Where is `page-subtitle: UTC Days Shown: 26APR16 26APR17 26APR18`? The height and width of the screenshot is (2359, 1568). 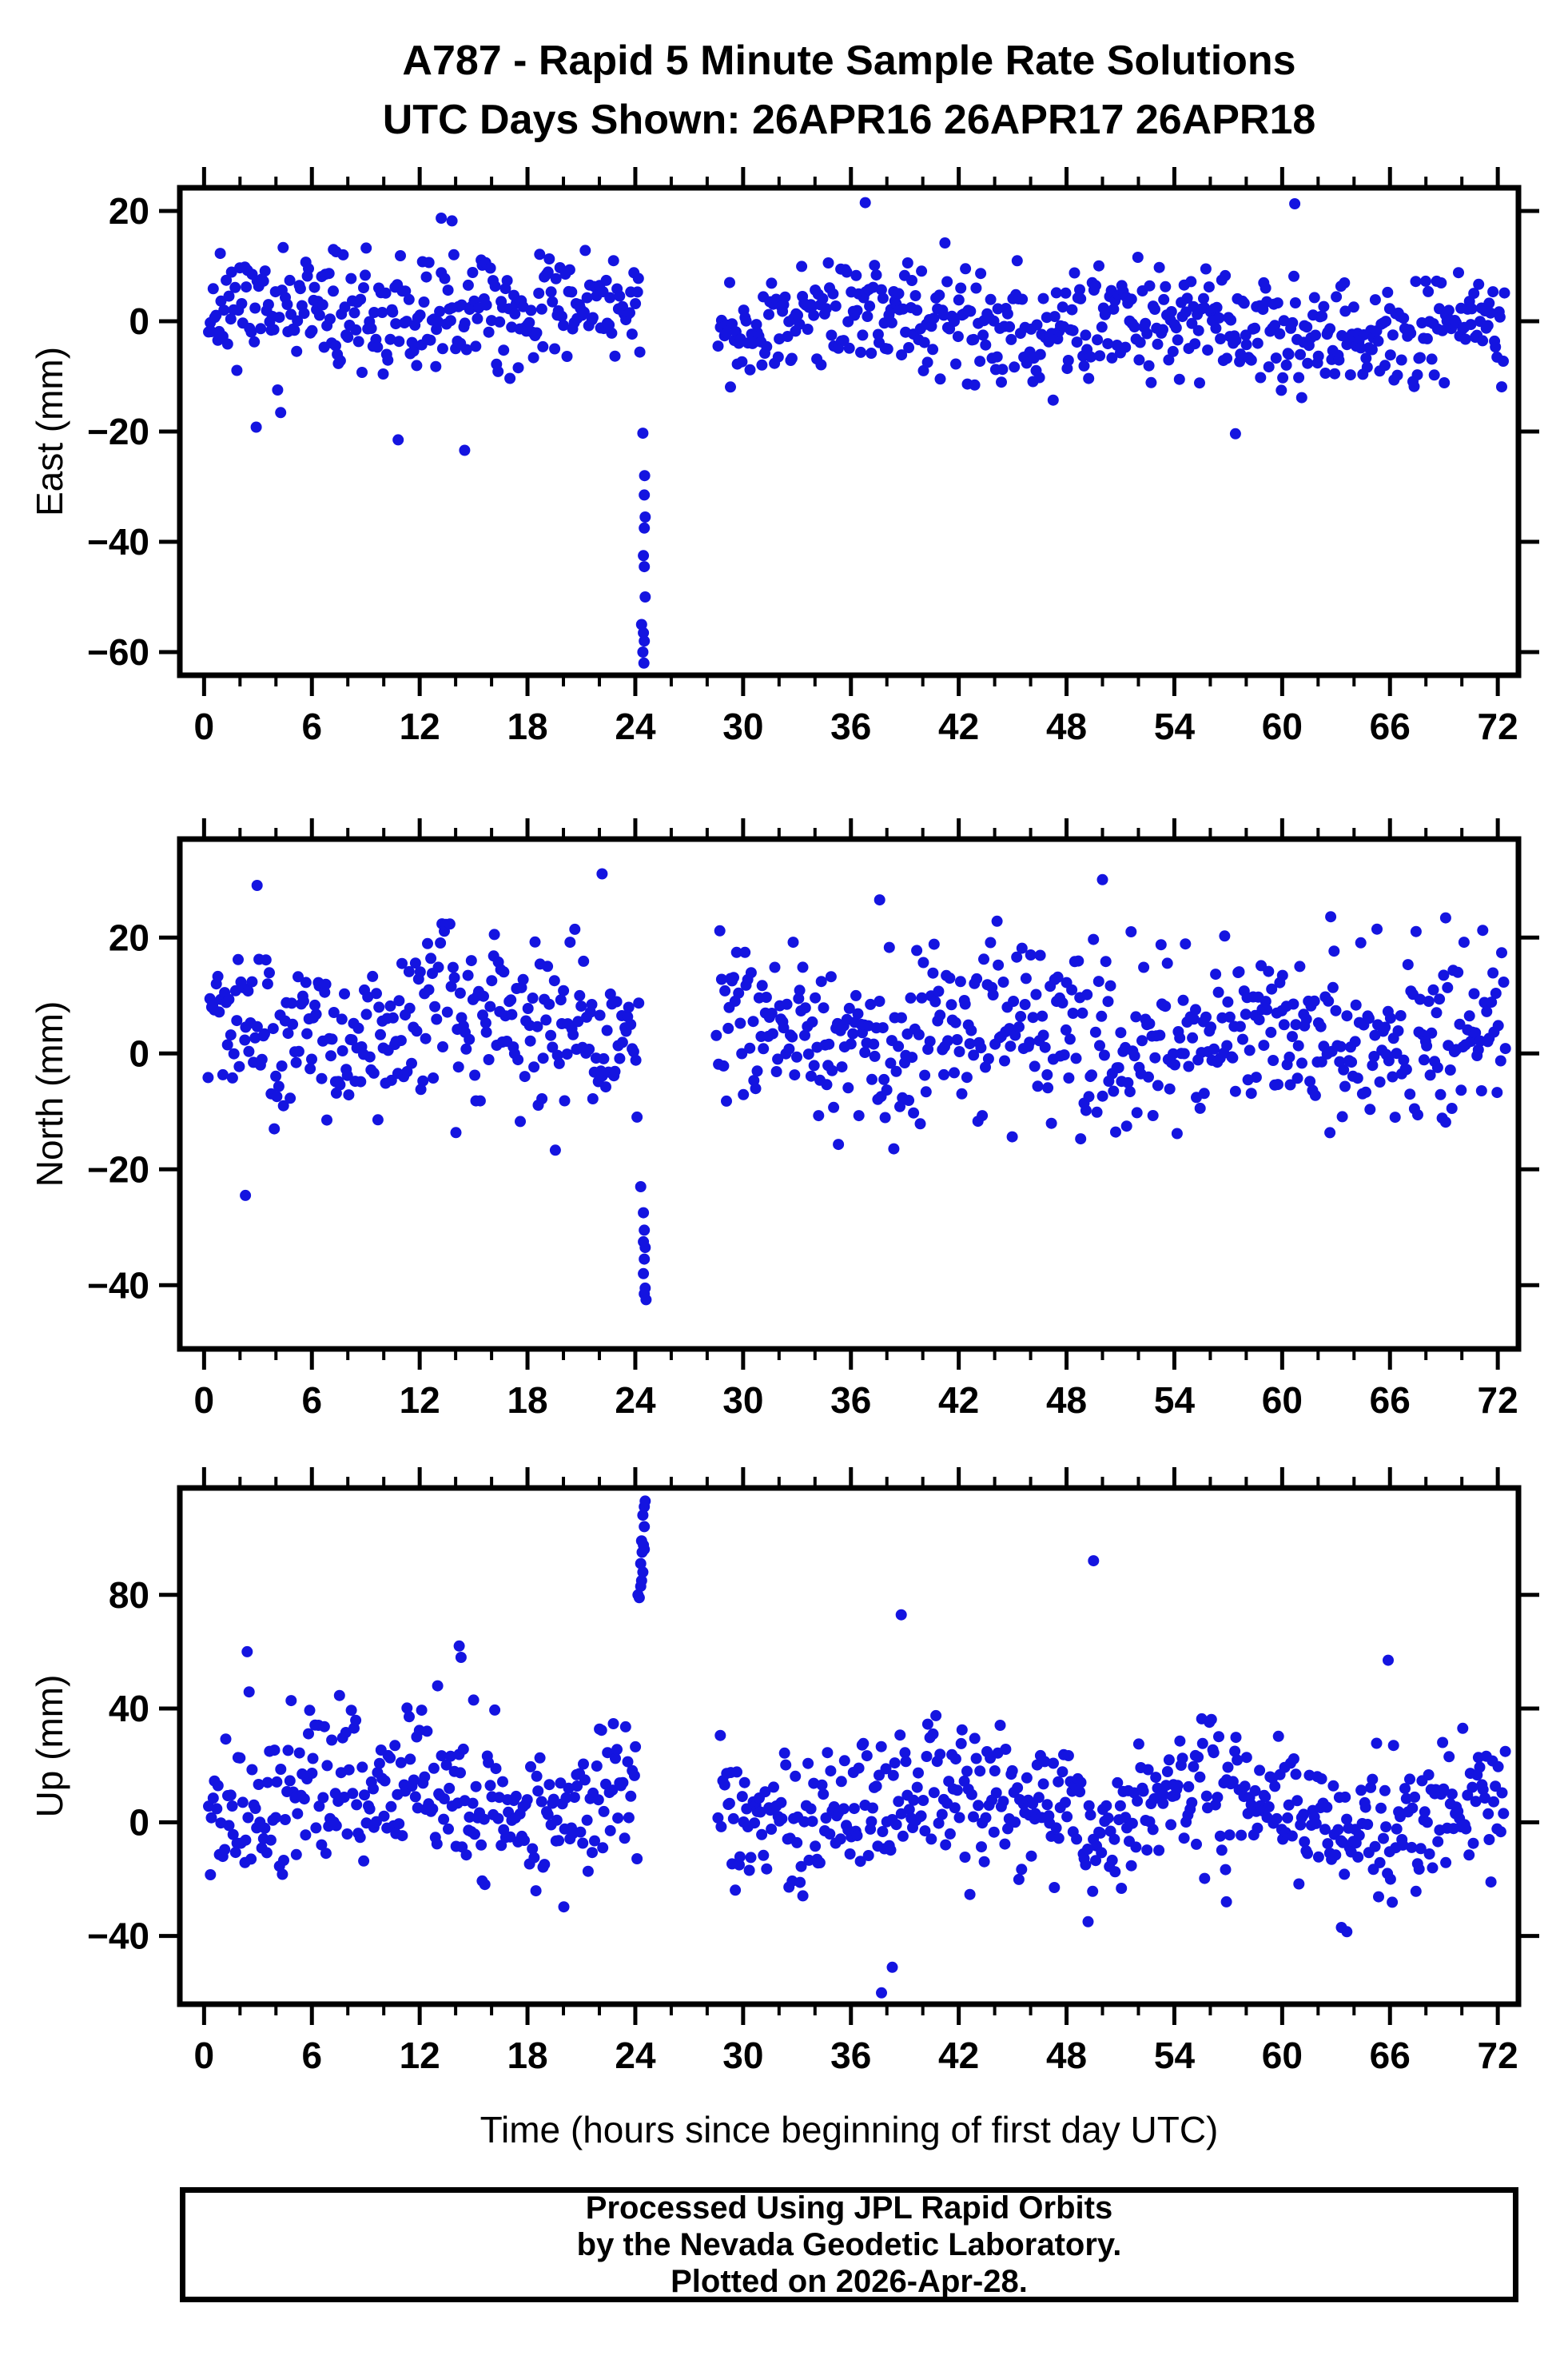
page-subtitle: UTC Days Shown: 26APR16 26APR17 26APR18 is located at coordinates (849, 120).